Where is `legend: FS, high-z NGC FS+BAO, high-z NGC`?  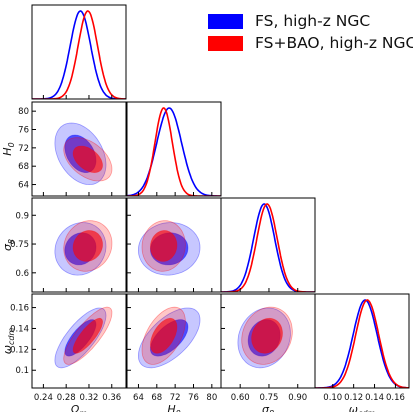
legend: FS, high-z NGC FS+BAO, high-z NGC is located at coordinates (310, 32).